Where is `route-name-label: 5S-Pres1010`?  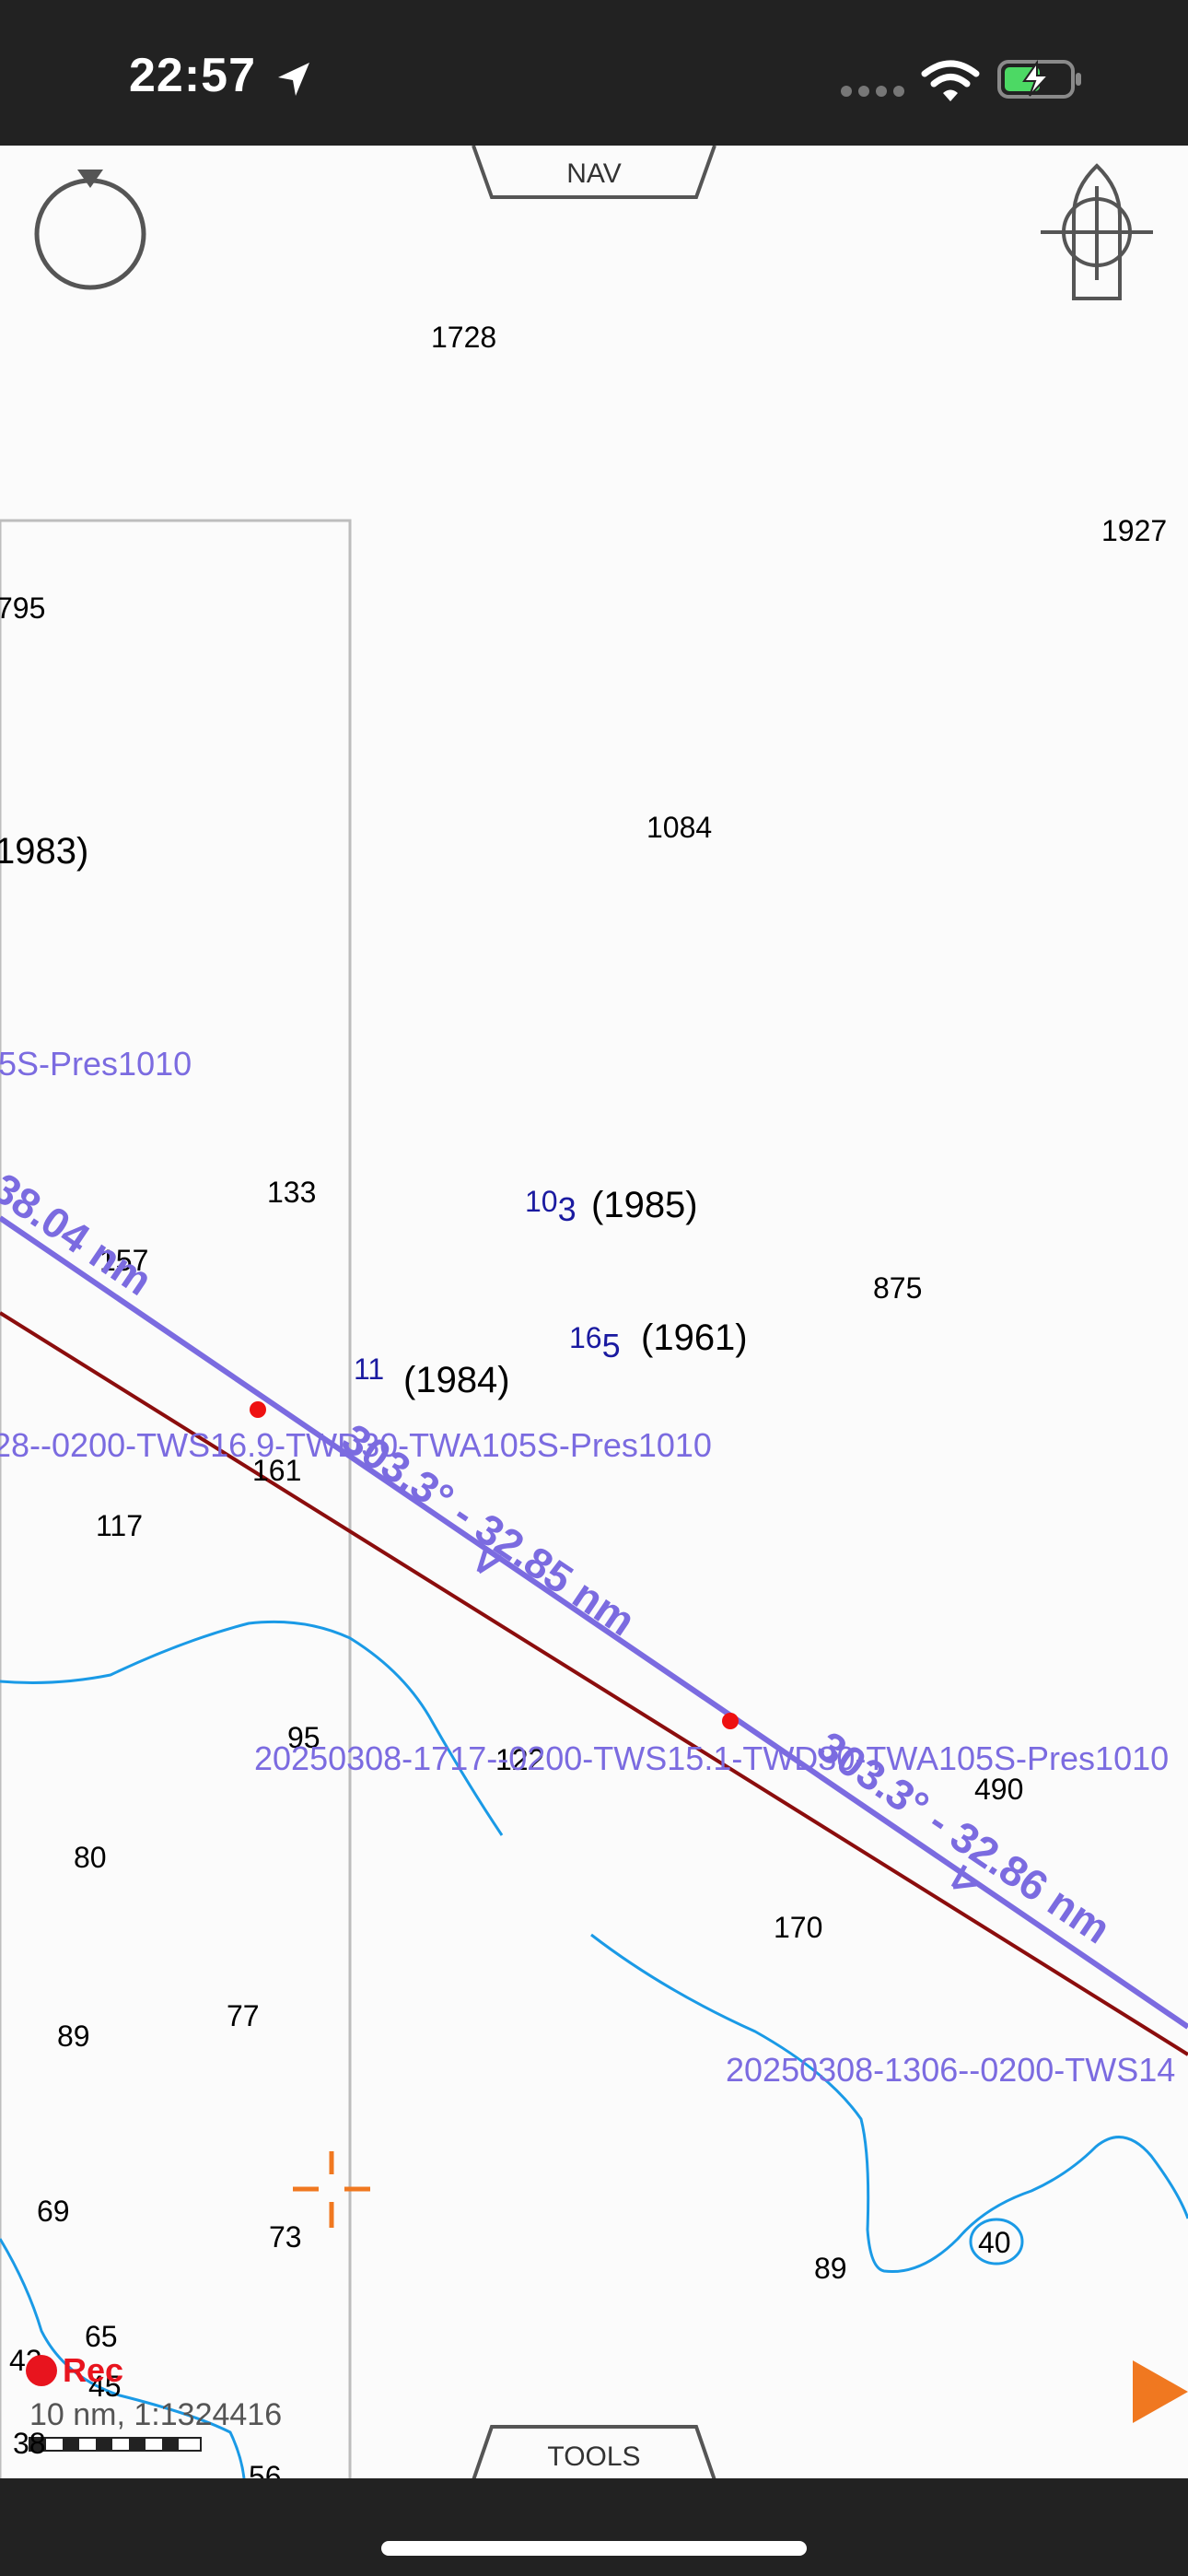 route-name-label: 5S-Pres1010 is located at coordinates (96, 1064).